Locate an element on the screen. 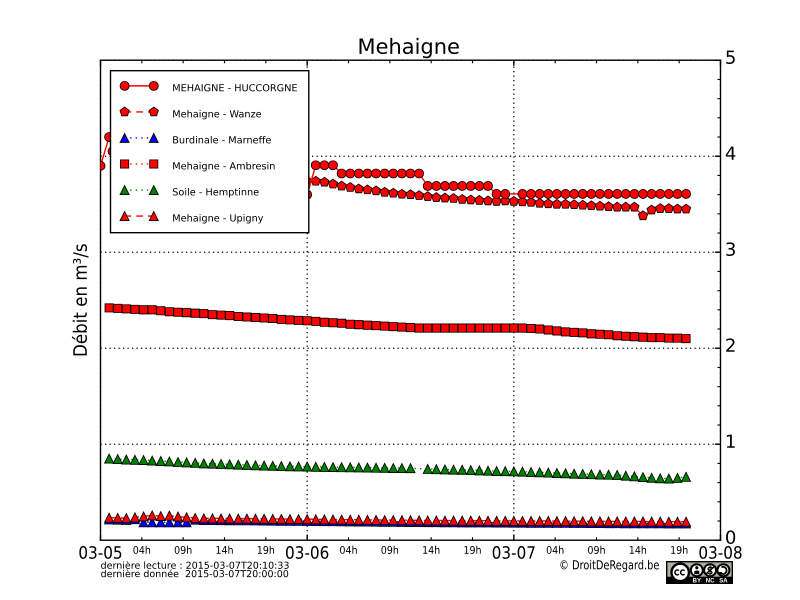 This screenshot has height=600, width=800. svg-text: NC is located at coordinates (710, 581).